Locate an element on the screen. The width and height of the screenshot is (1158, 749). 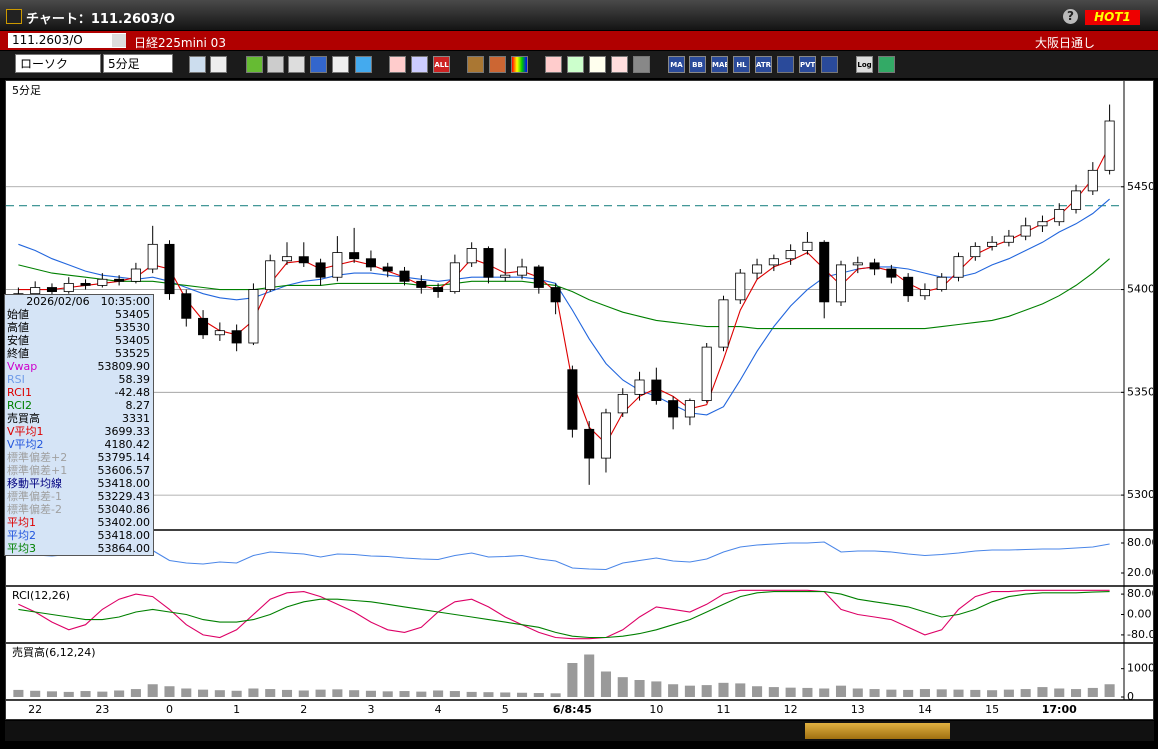
info-label: 標準偏差-1 is located at coordinates (34, 496).